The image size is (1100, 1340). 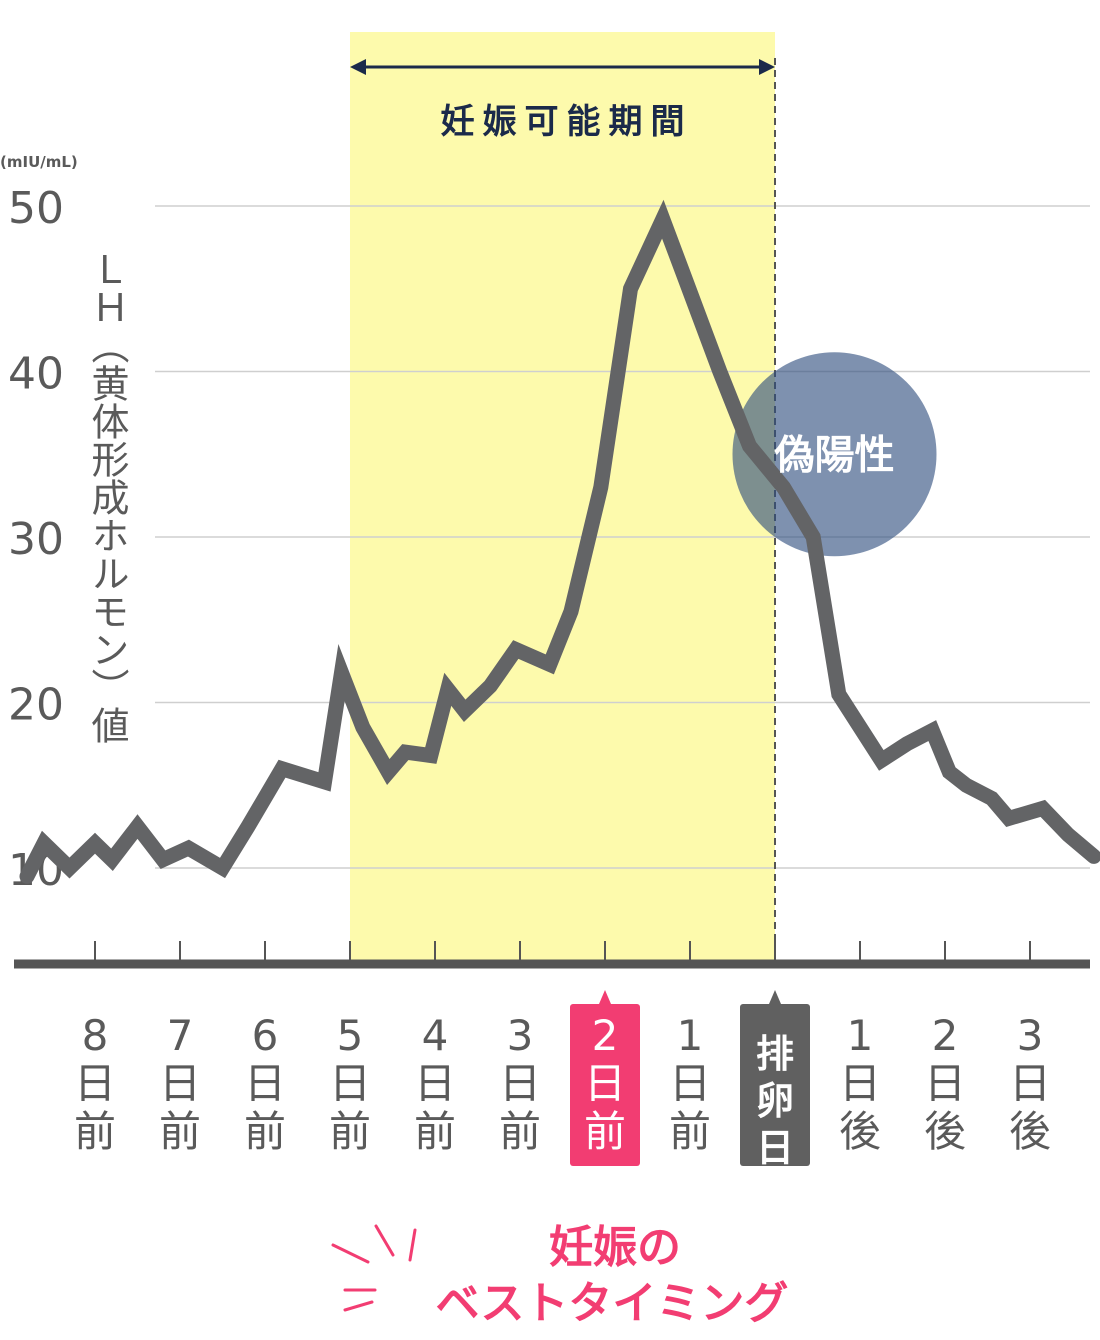 I want to click on day-label: 1日前, so click(x=690, y=1083).